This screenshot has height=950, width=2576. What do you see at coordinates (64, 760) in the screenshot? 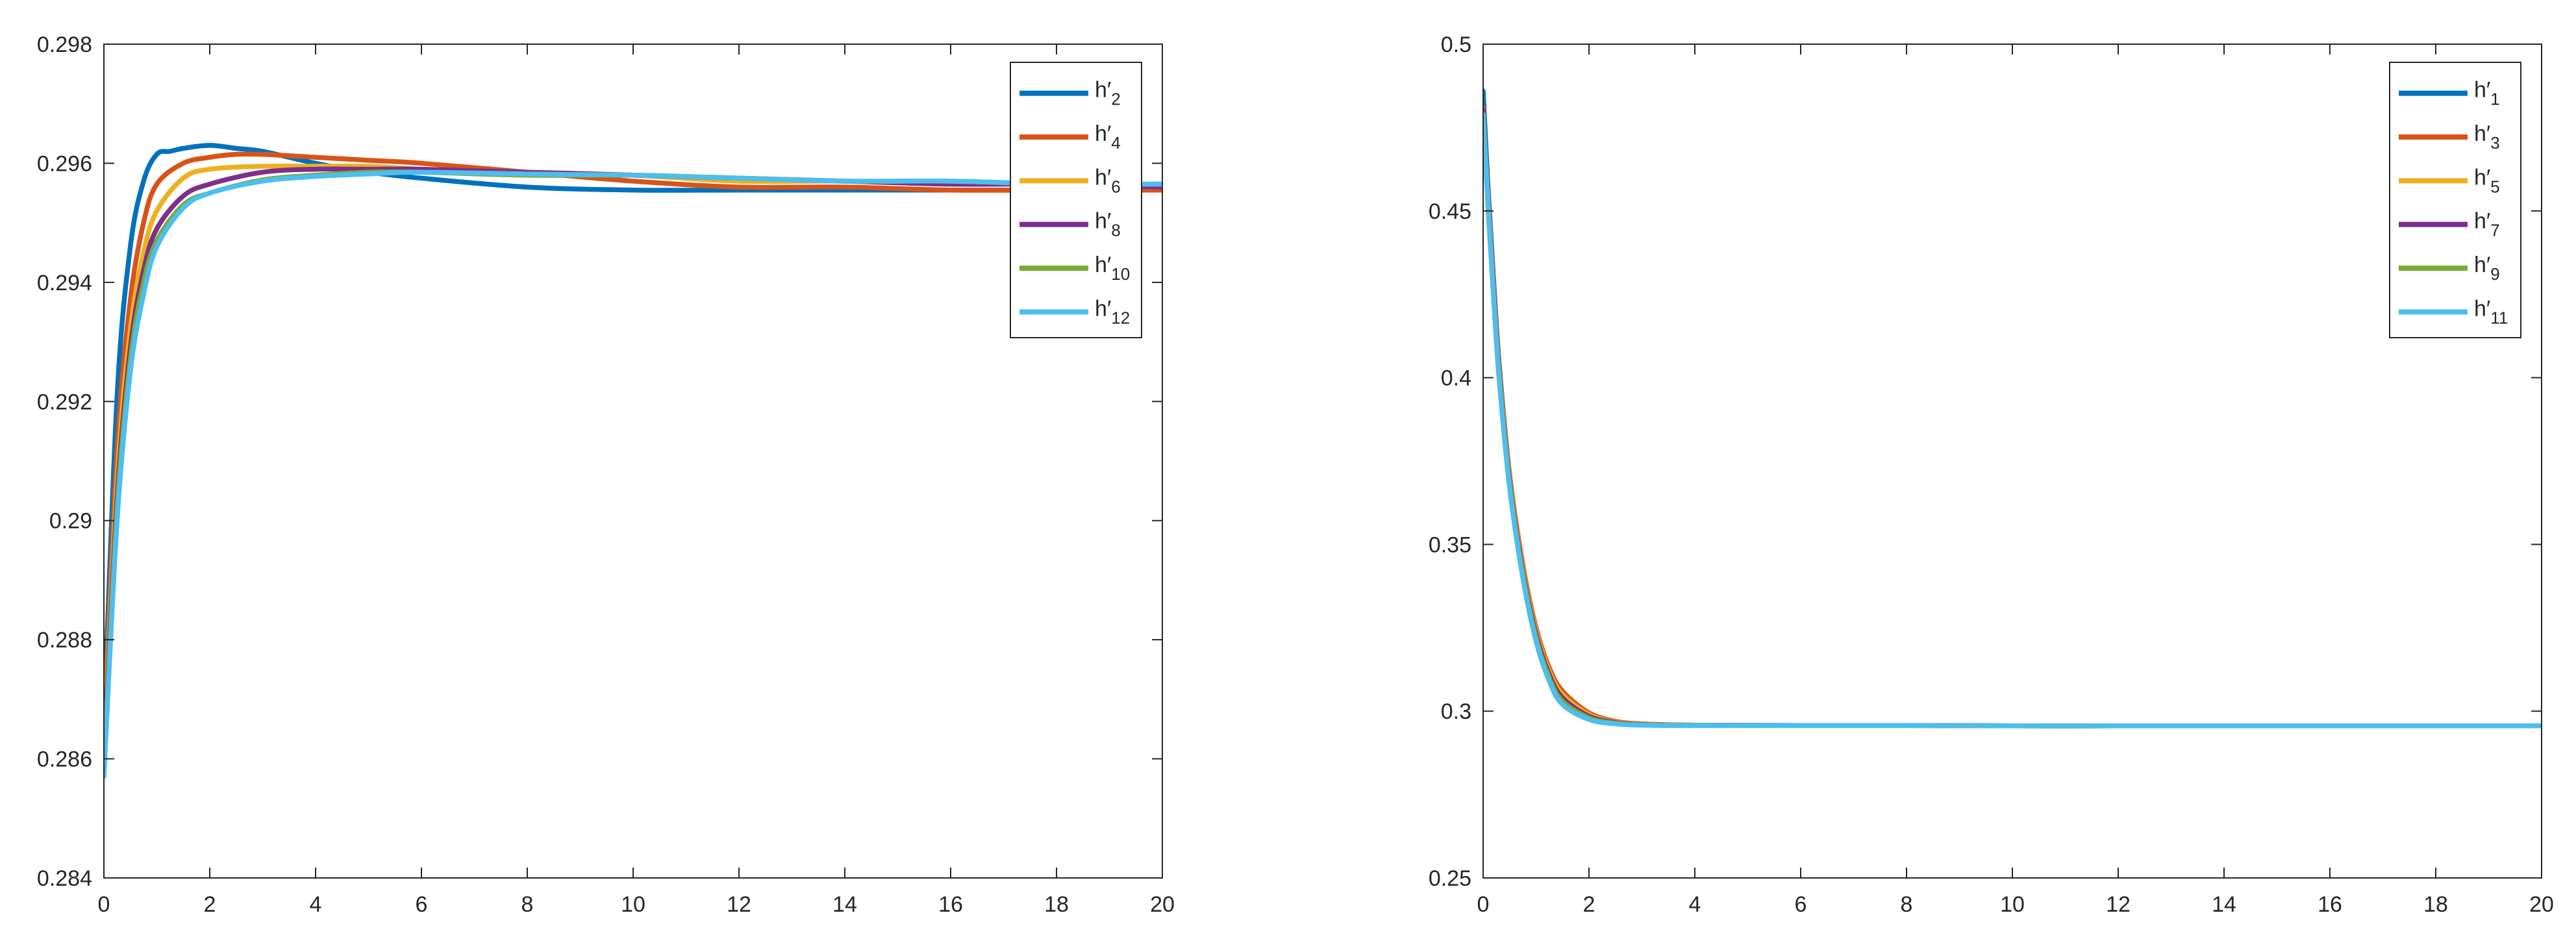
I see `y-tick-label: 0.286` at bounding box center [64, 760].